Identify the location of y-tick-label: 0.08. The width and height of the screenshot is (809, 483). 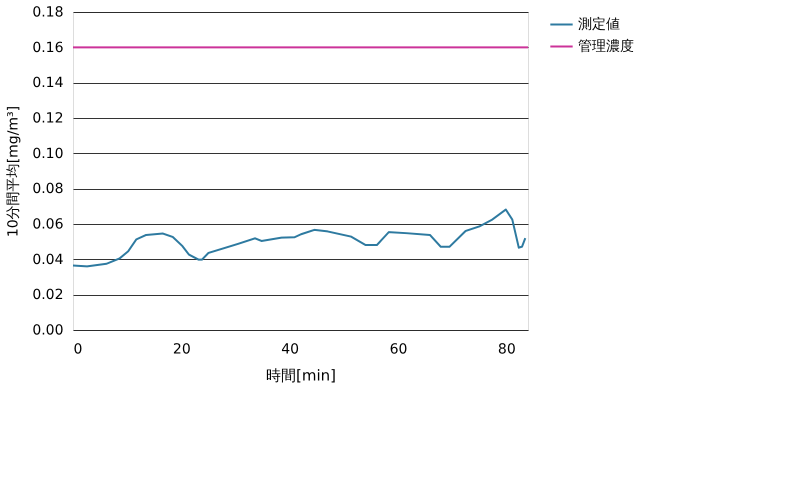
(48, 189).